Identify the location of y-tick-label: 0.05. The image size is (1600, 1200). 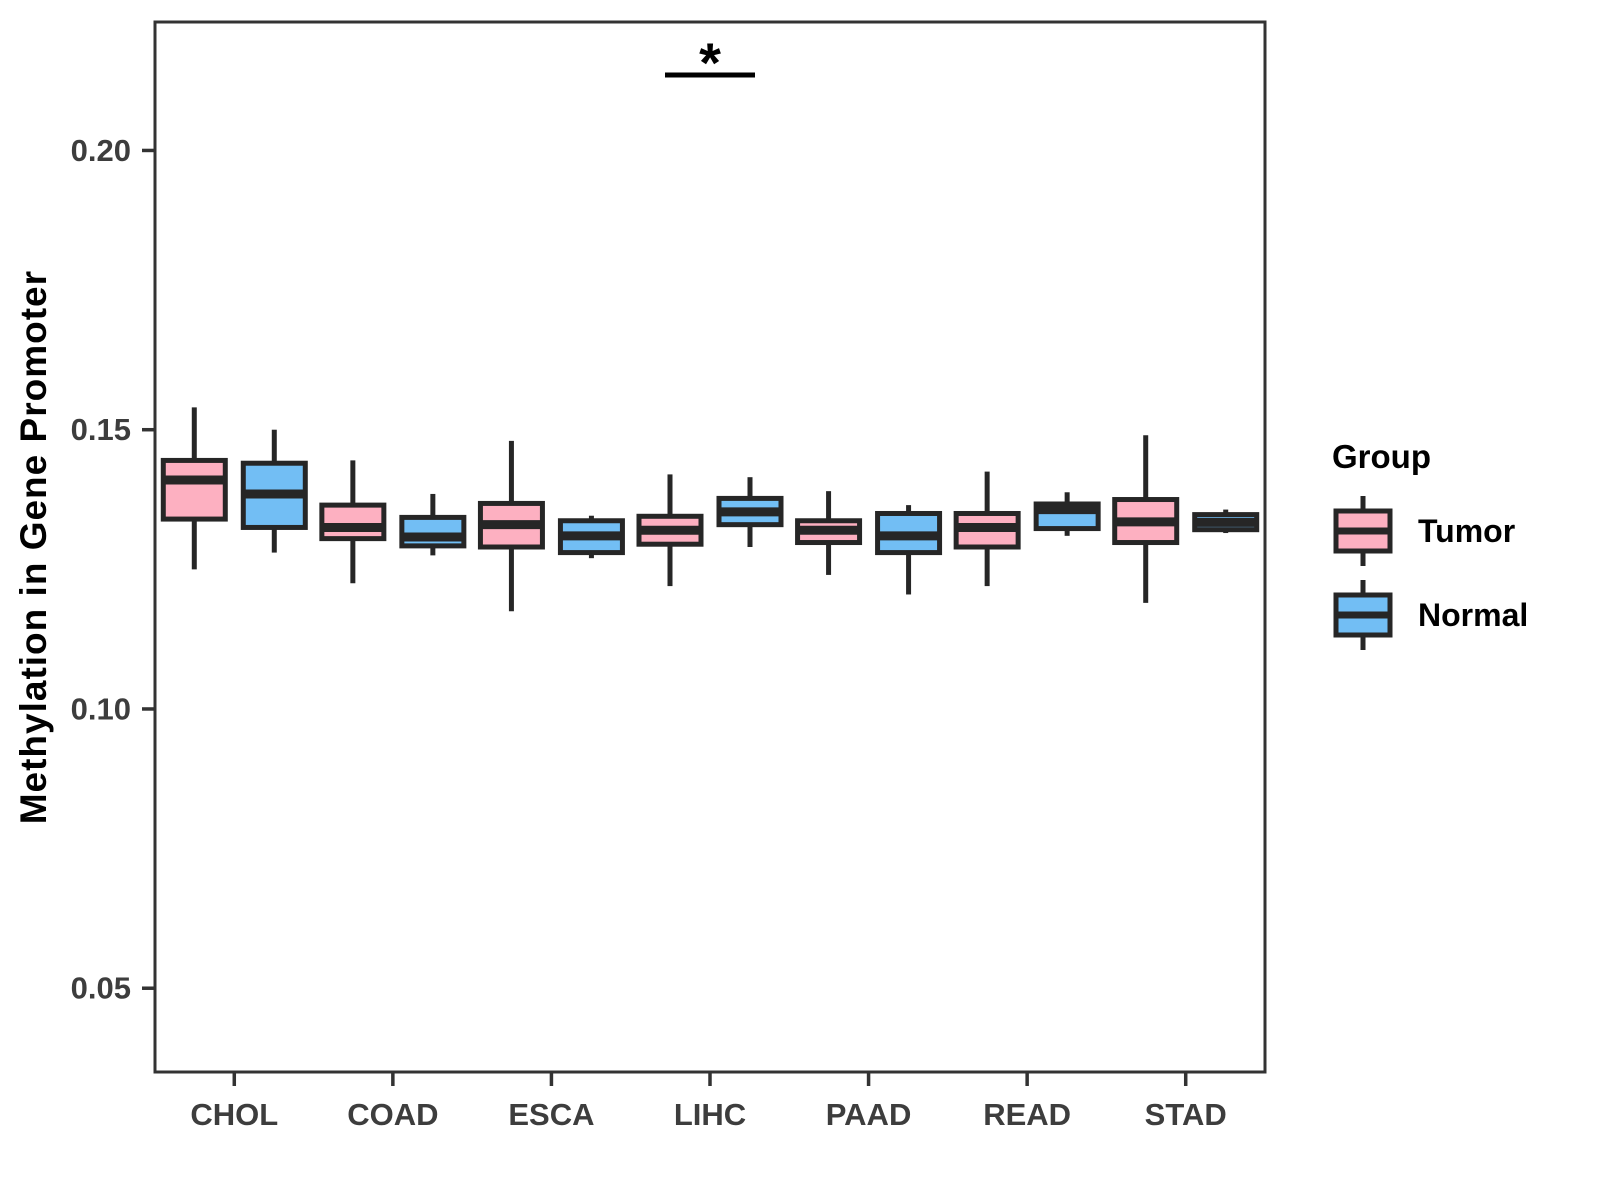
(101, 988).